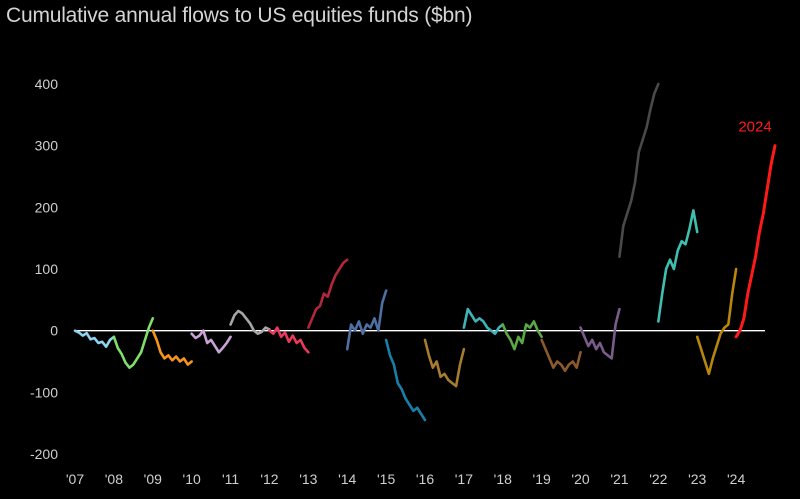 The image size is (800, 499). I want to click on series-line-2013, so click(328, 293).